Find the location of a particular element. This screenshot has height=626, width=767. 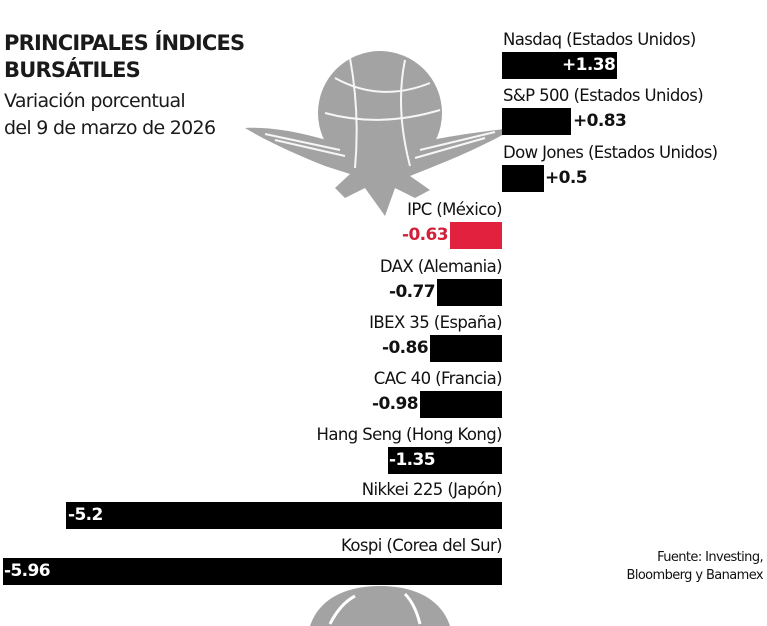

value-label: +0.83 is located at coordinates (600, 121).